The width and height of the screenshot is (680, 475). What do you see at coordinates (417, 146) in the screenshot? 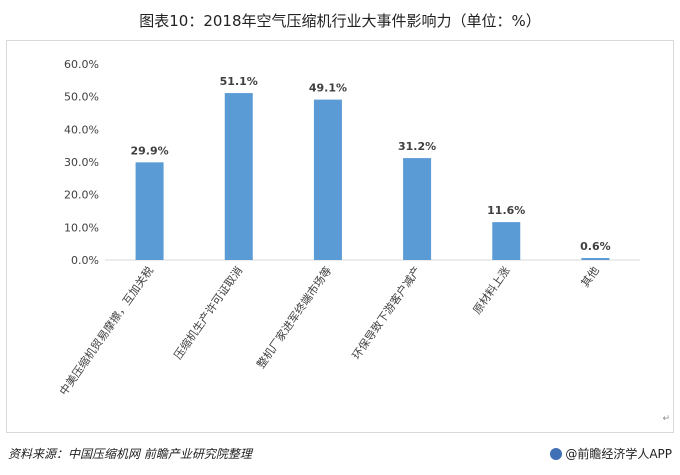
I see `data-label: 31.2%` at bounding box center [417, 146].